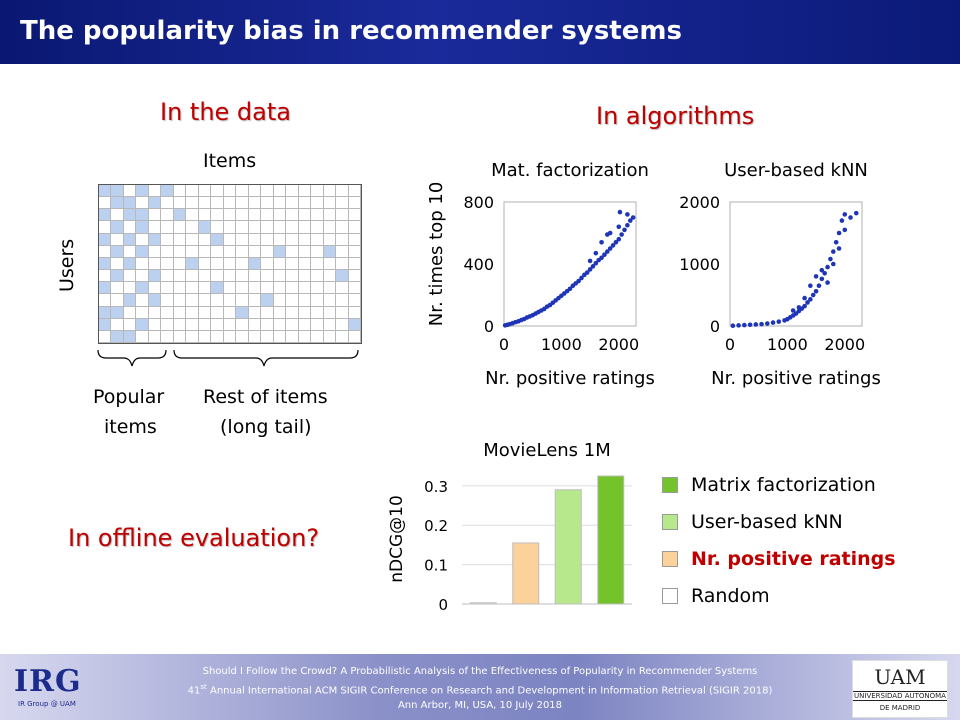  Describe the element at coordinates (443, 605) in the screenshot. I see `y-tick-label: 0` at that location.